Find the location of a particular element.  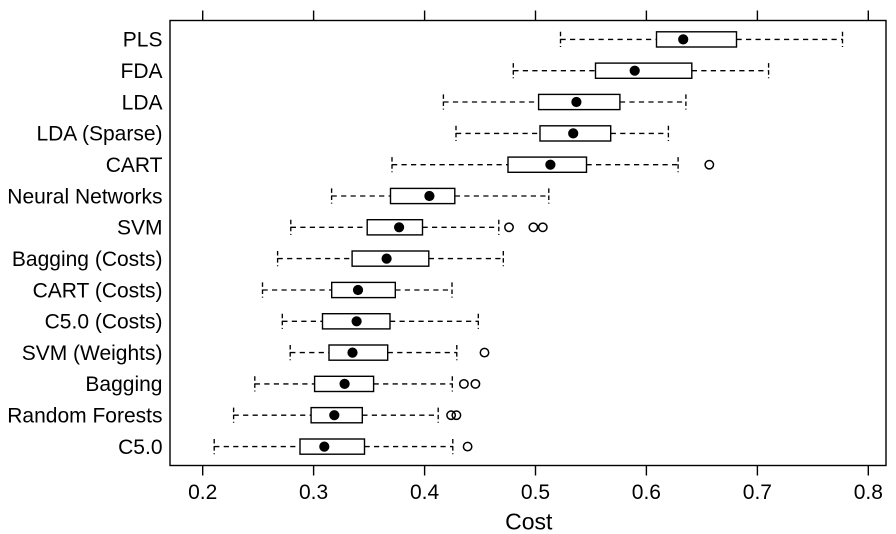

svg-text: LDA (Sparse) is located at coordinates (99, 134).